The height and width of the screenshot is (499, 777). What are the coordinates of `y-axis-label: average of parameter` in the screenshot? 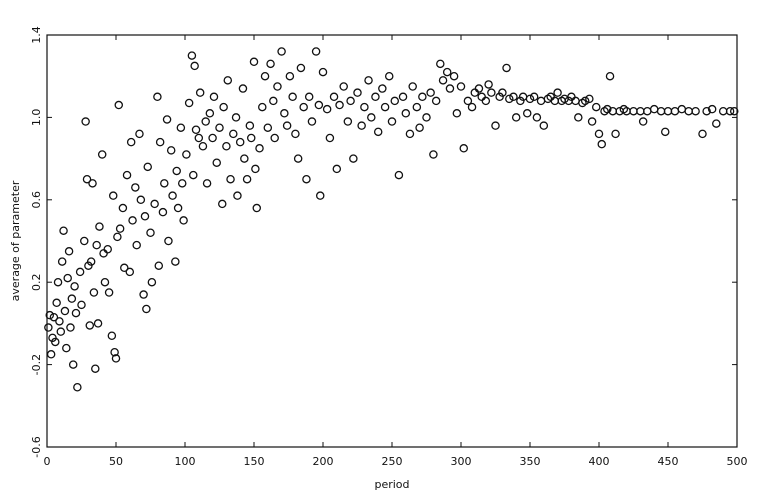 It's located at (15, 240).